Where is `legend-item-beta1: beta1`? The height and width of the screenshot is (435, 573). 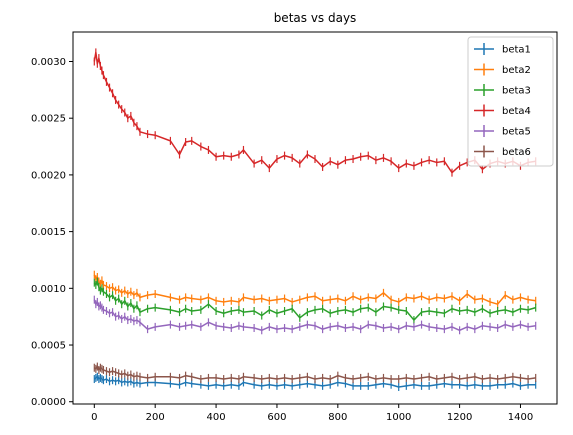 legend-item-beta1: beta1 is located at coordinates (502, 49).